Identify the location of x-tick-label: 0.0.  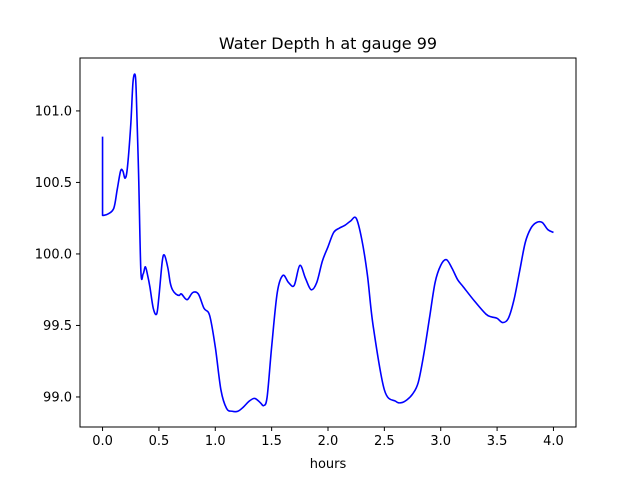
(102, 441).